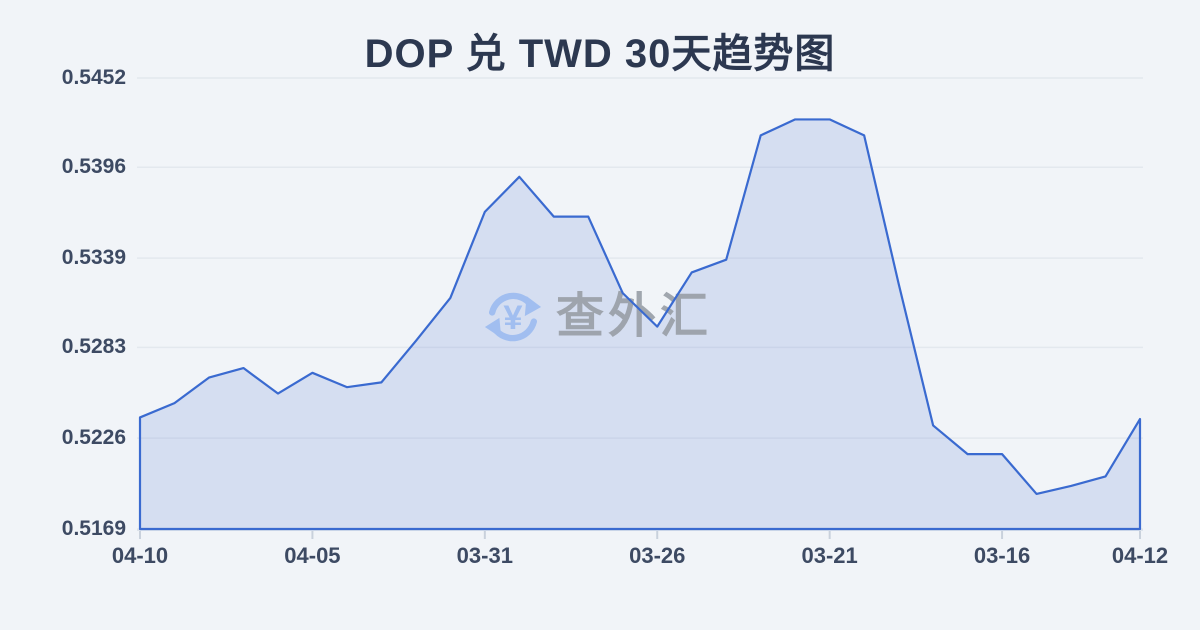  I want to click on y-tick-label: 0.5169, so click(93, 528).